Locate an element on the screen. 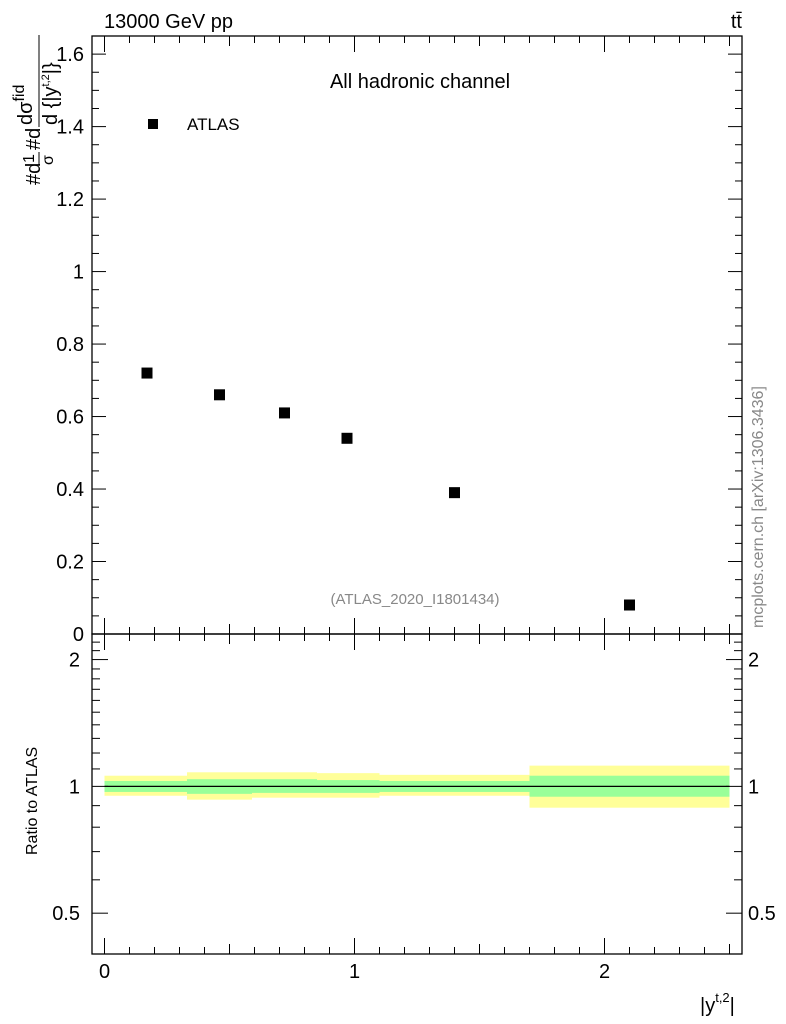 This screenshot has width=786, height=1024. header-right: tt̄ is located at coordinates (737, 22).